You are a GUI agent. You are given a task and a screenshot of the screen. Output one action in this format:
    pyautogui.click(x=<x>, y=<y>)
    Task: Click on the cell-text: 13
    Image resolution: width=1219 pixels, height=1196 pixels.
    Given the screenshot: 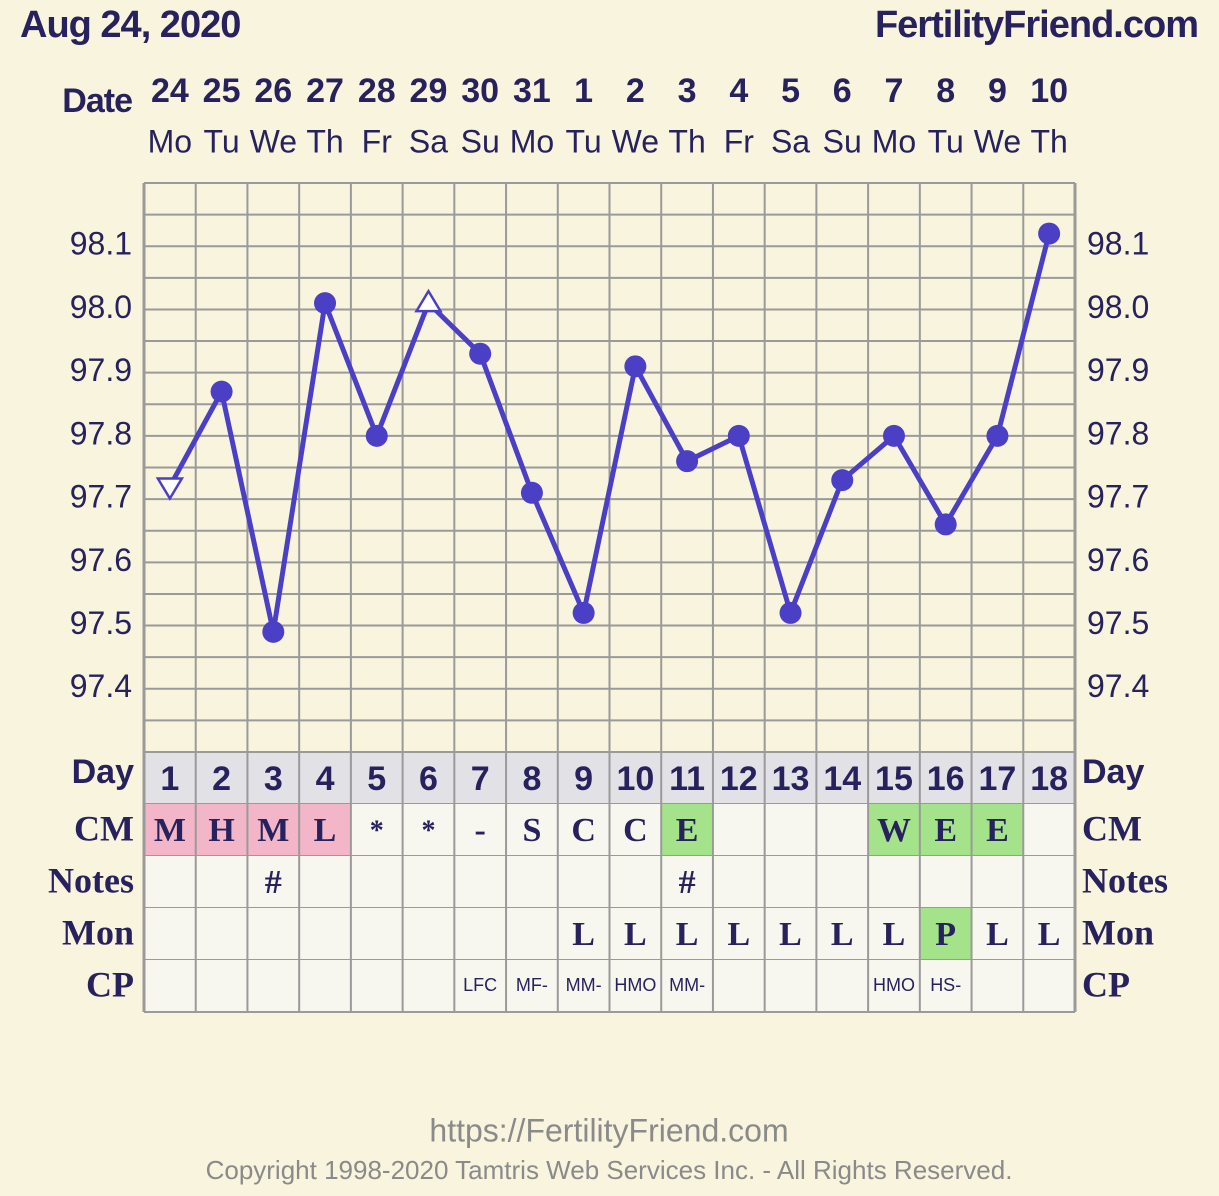 What is the action you would take?
    pyautogui.click(x=791, y=779)
    